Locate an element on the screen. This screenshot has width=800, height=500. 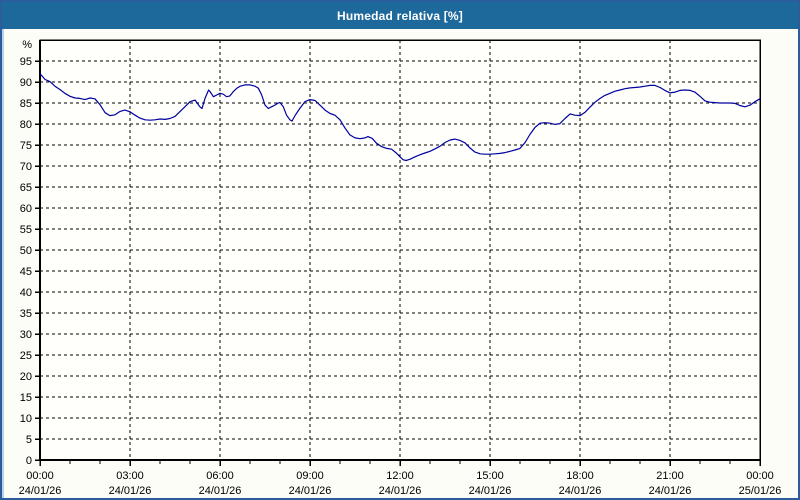
y-tick-label: 45 is located at coordinates (26, 272).